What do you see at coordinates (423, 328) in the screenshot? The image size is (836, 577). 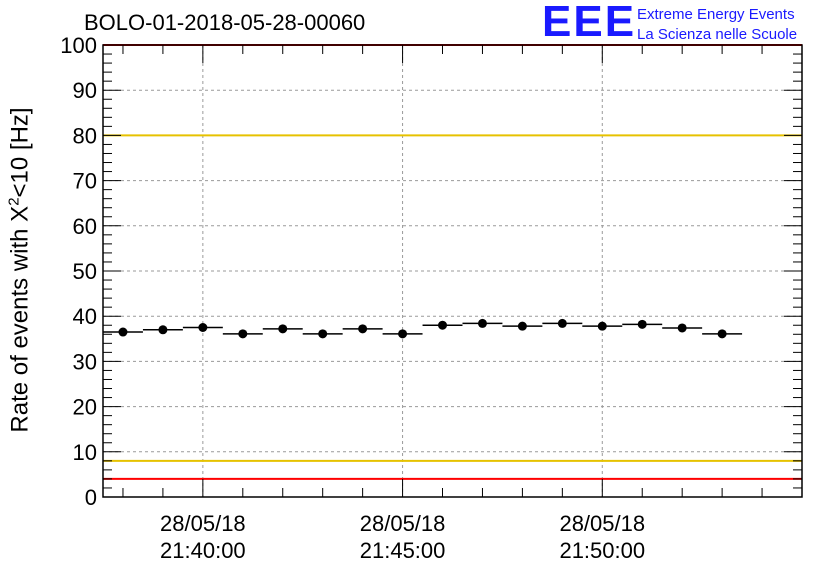 I see `data-series` at bounding box center [423, 328].